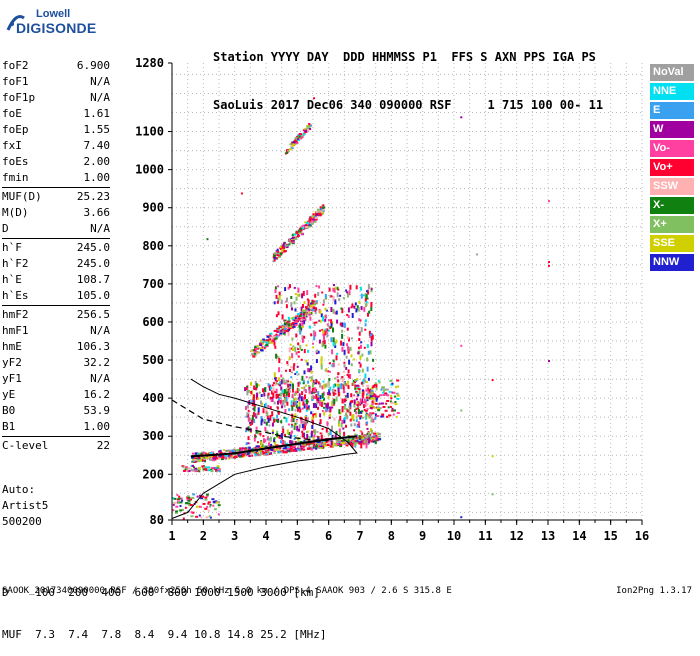 The width and height of the screenshot is (700, 656). I want to click on param-row: hmE 106.3, so click(56, 347).